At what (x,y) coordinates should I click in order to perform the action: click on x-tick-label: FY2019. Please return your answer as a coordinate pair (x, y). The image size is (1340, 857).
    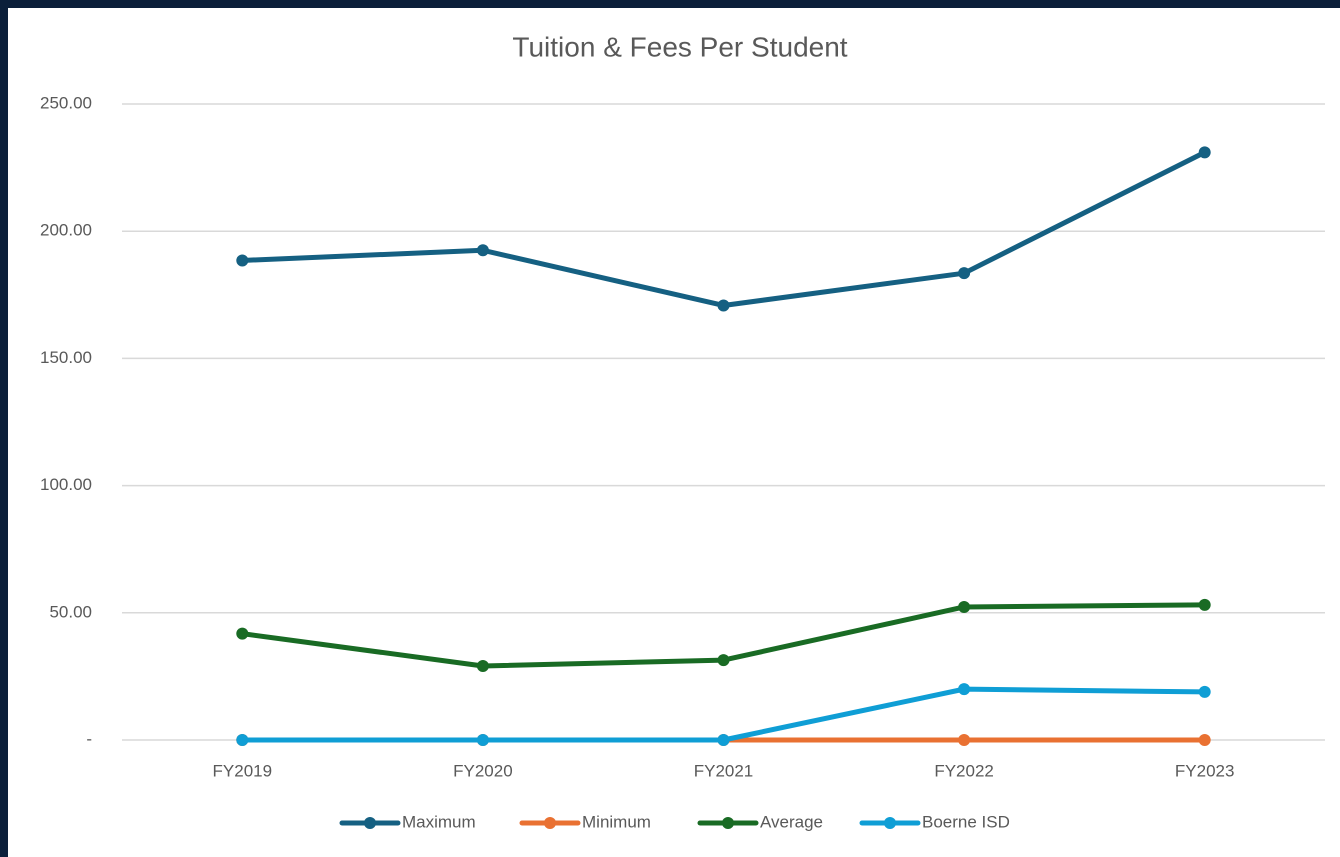
    Looking at the image, I should click on (243, 770).